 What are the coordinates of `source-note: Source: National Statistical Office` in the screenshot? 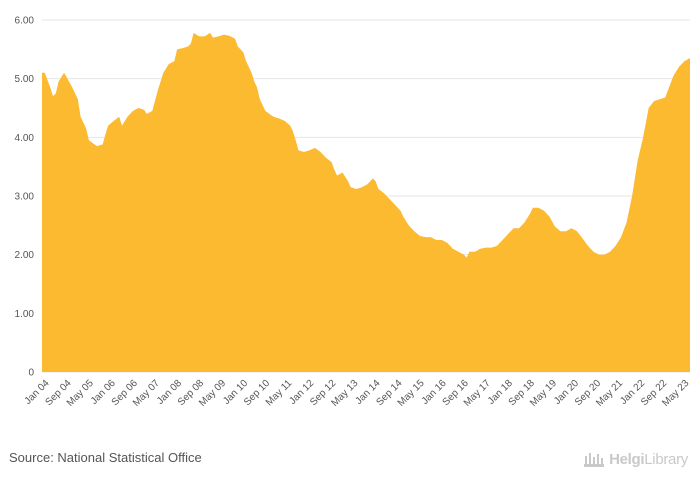 It's located at (105, 457).